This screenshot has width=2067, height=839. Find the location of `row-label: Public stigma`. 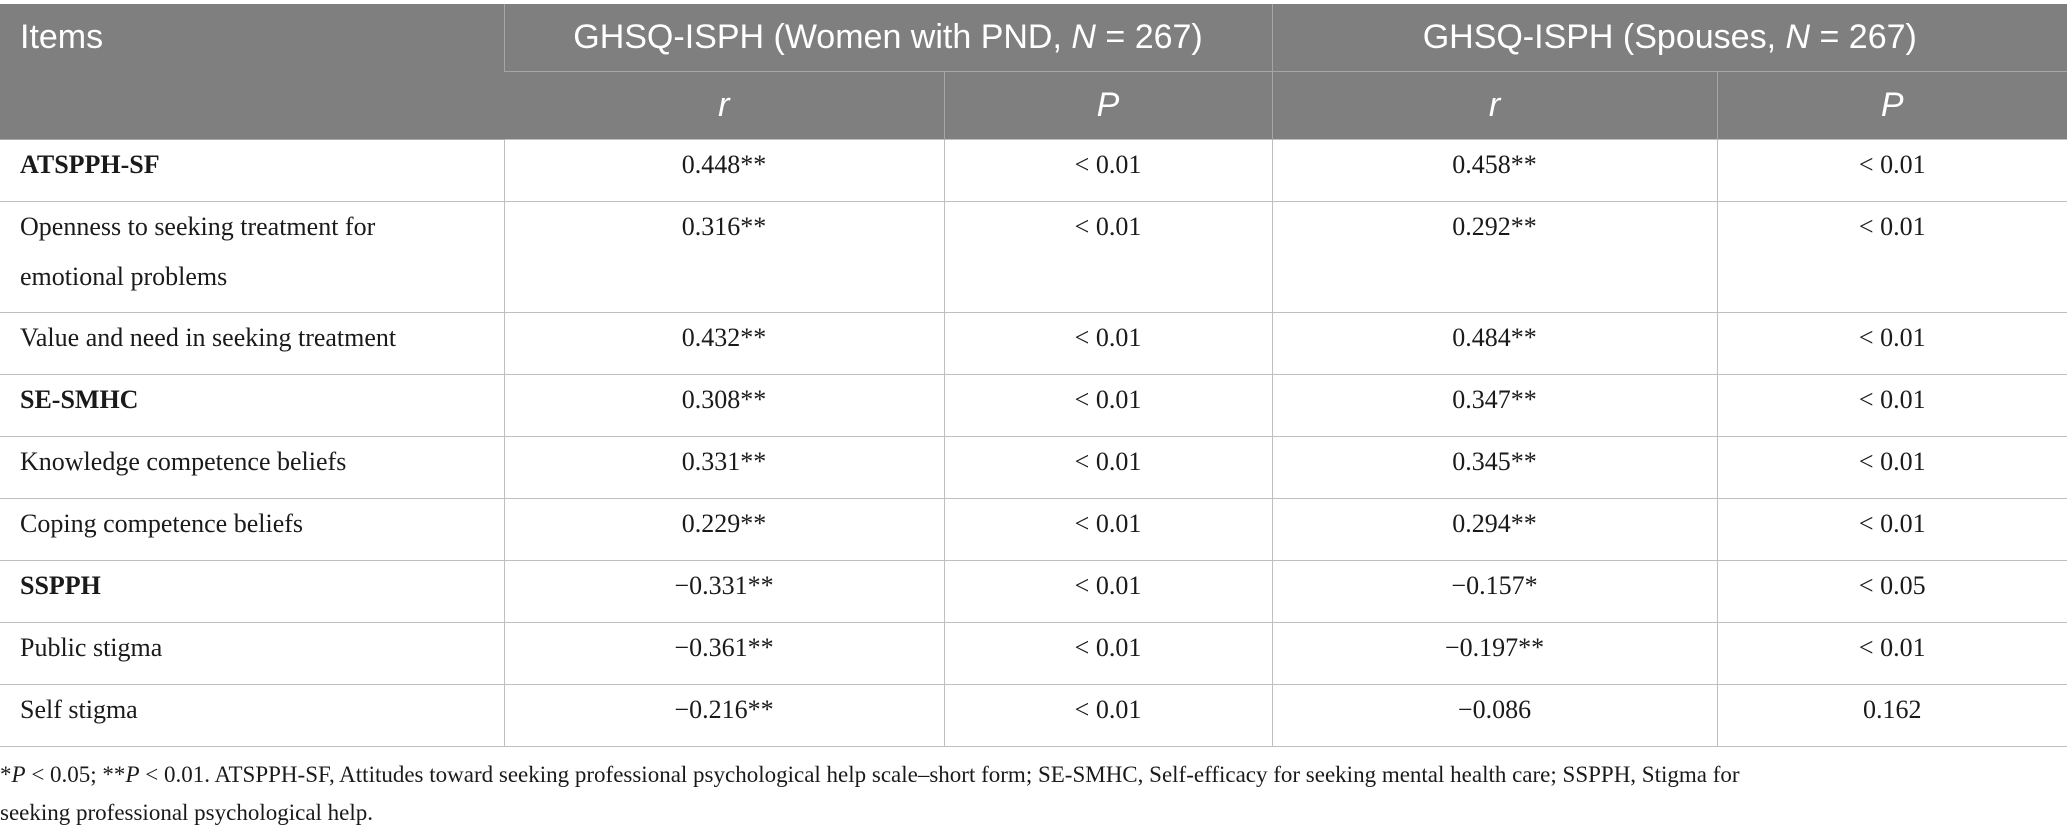

row-label: Public stigma is located at coordinates (252, 653).